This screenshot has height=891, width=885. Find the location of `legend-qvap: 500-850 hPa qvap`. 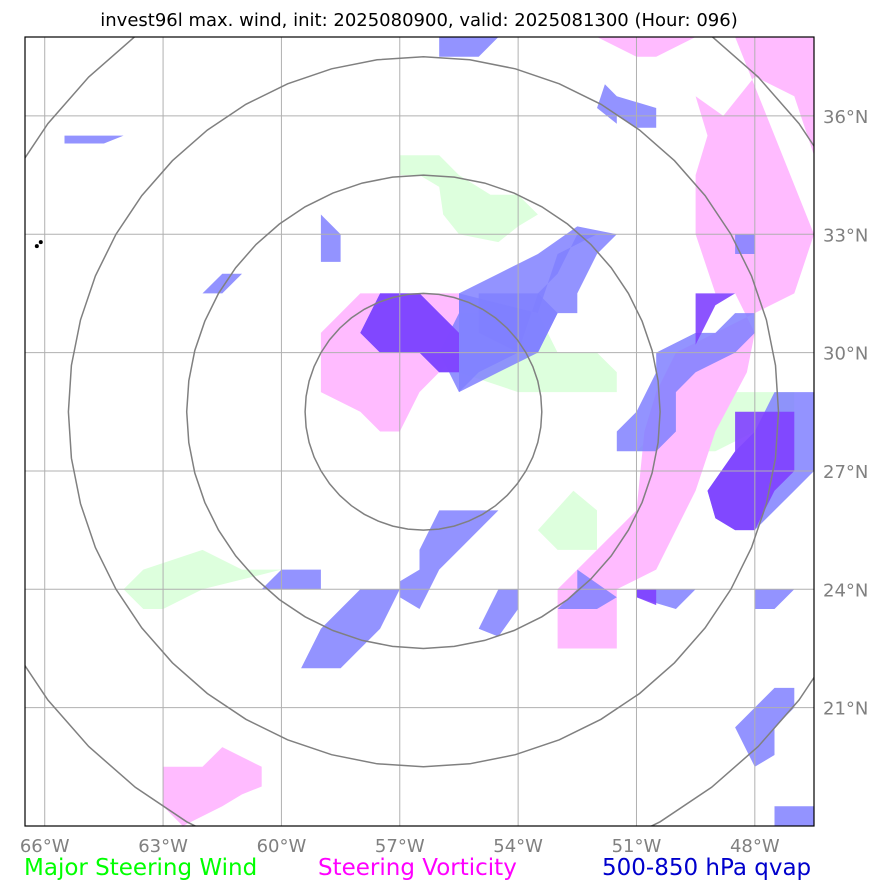

legend-qvap: 500-850 hPa qvap is located at coordinates (706, 868).